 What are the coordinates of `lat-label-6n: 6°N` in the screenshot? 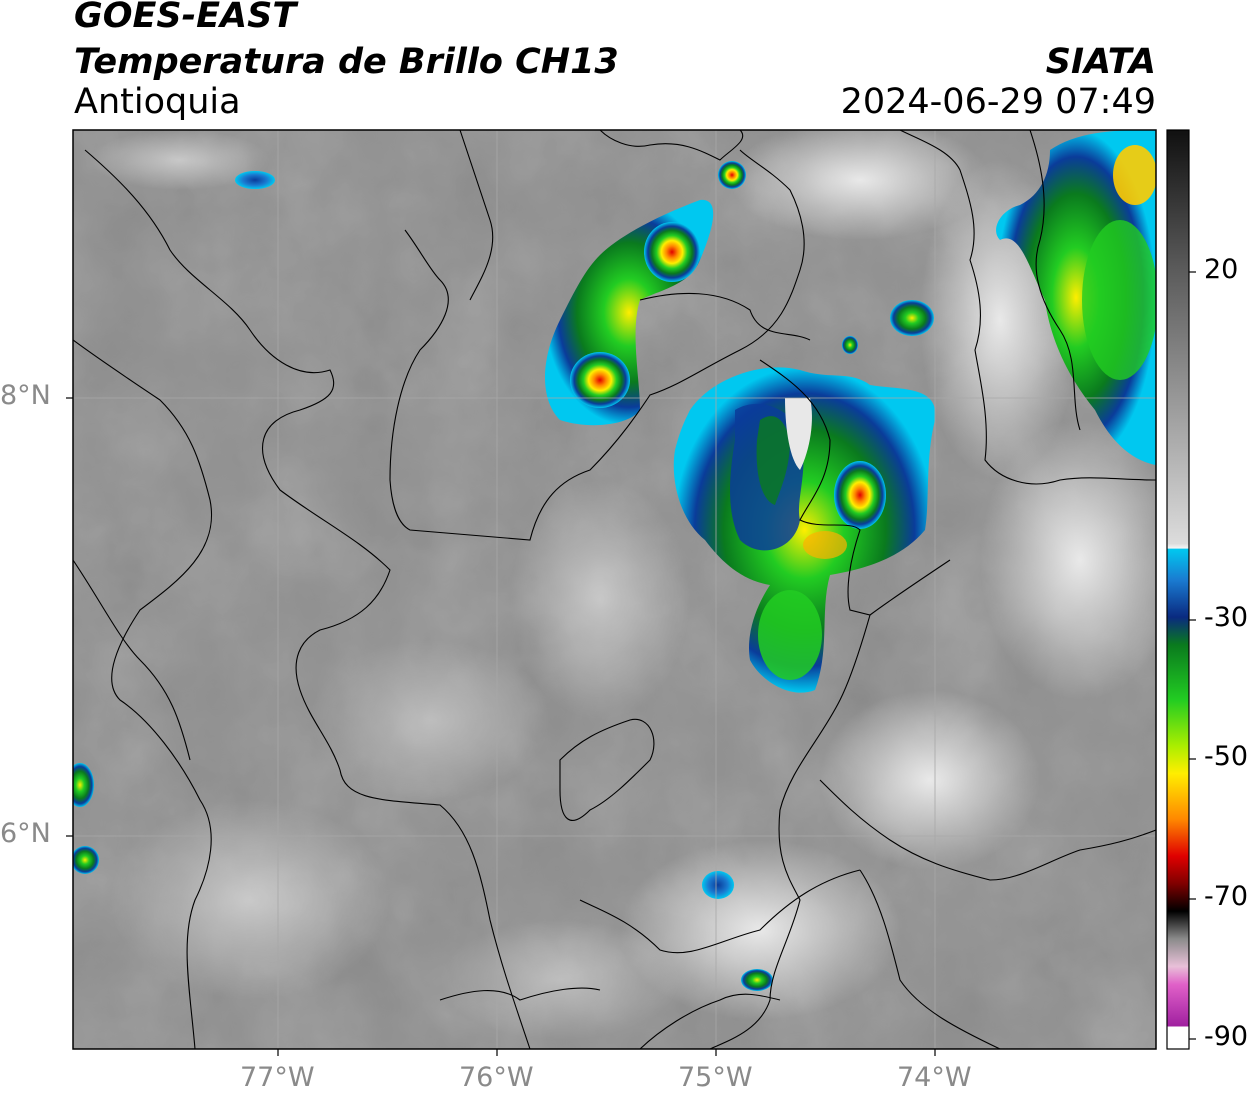 It's located at (25, 833).